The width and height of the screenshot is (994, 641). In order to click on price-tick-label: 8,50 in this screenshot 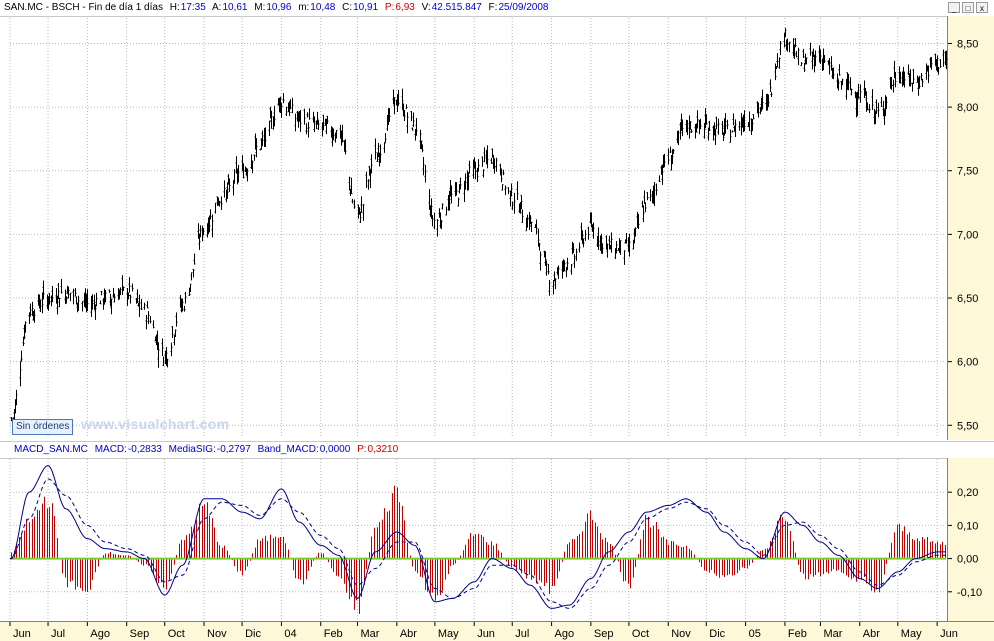, I will do `click(967, 44)`.